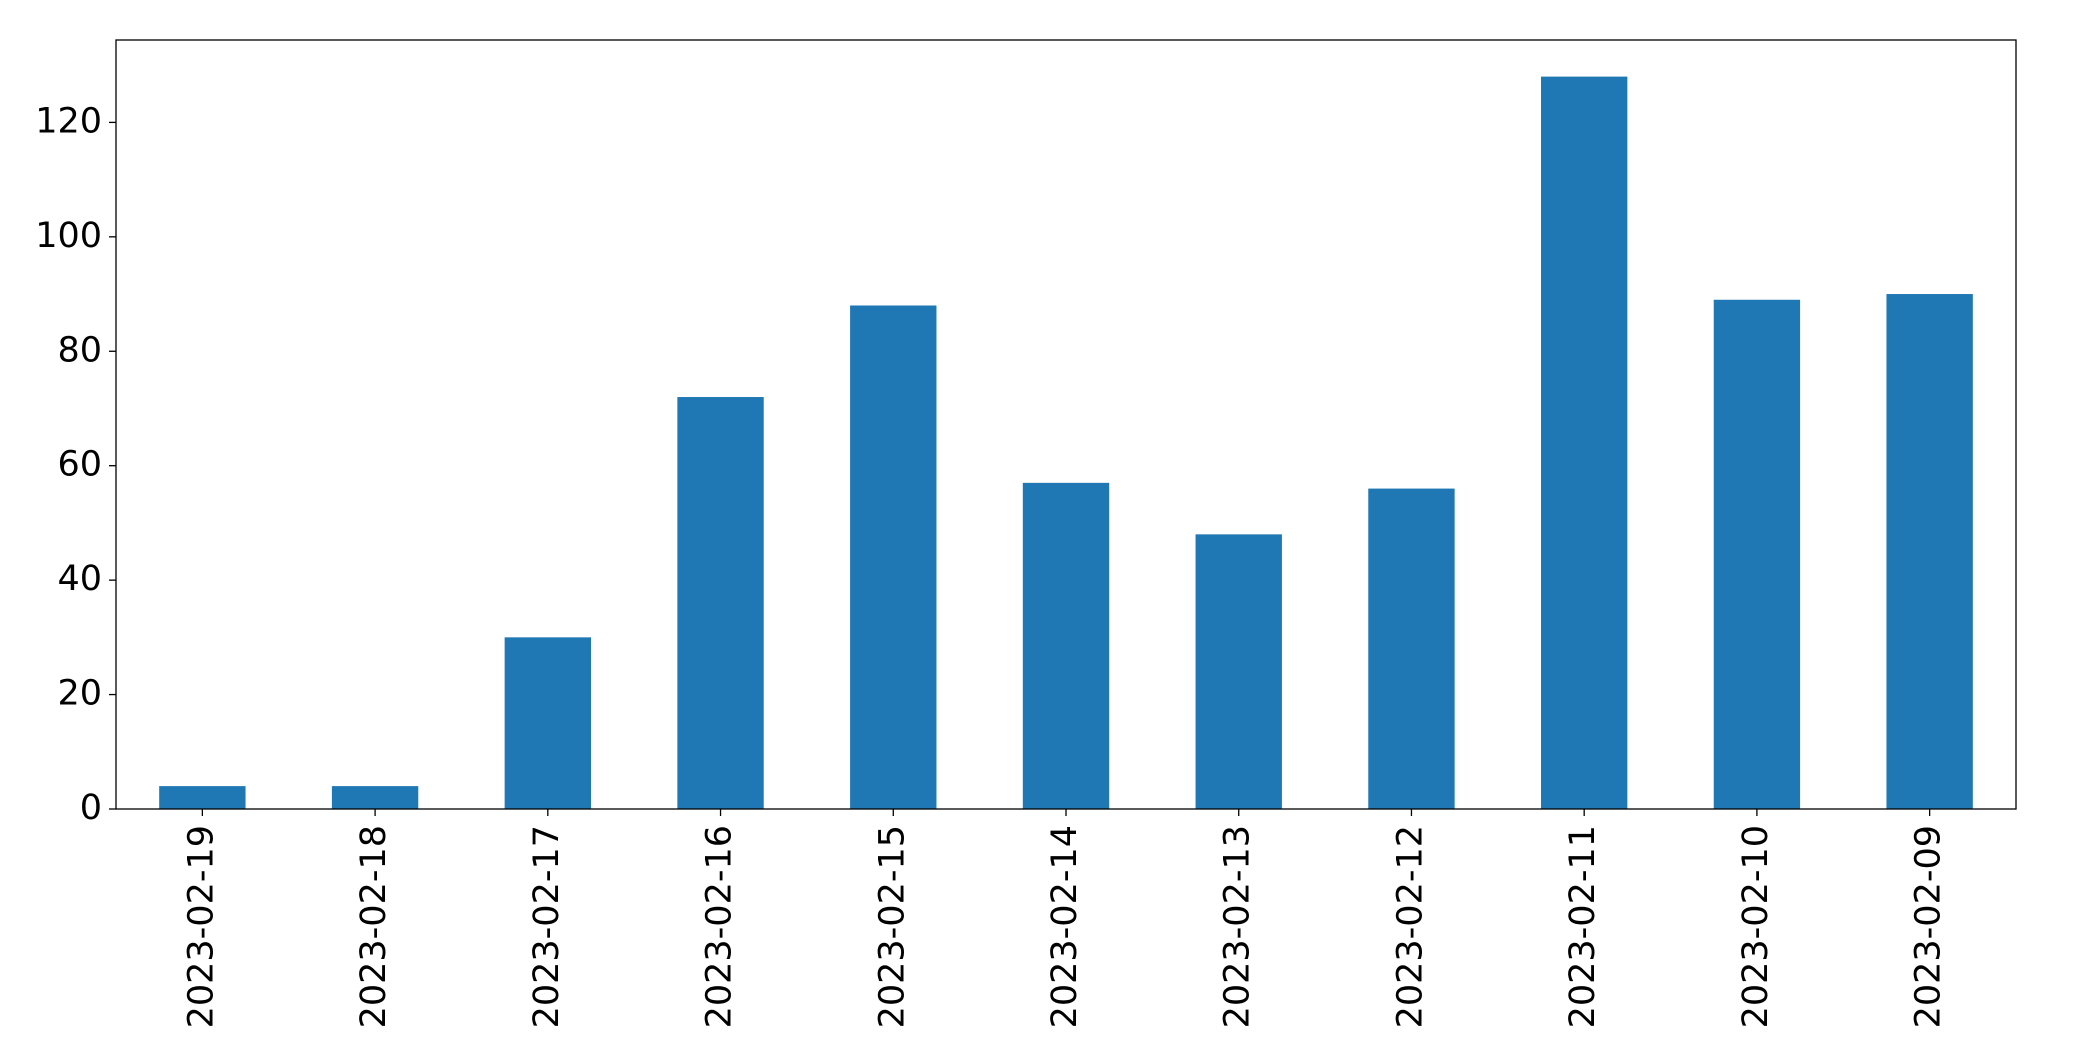 The height and width of the screenshot is (1061, 2093). Describe the element at coordinates (79, 694) in the screenshot. I see `y-tick-label: 20` at that location.